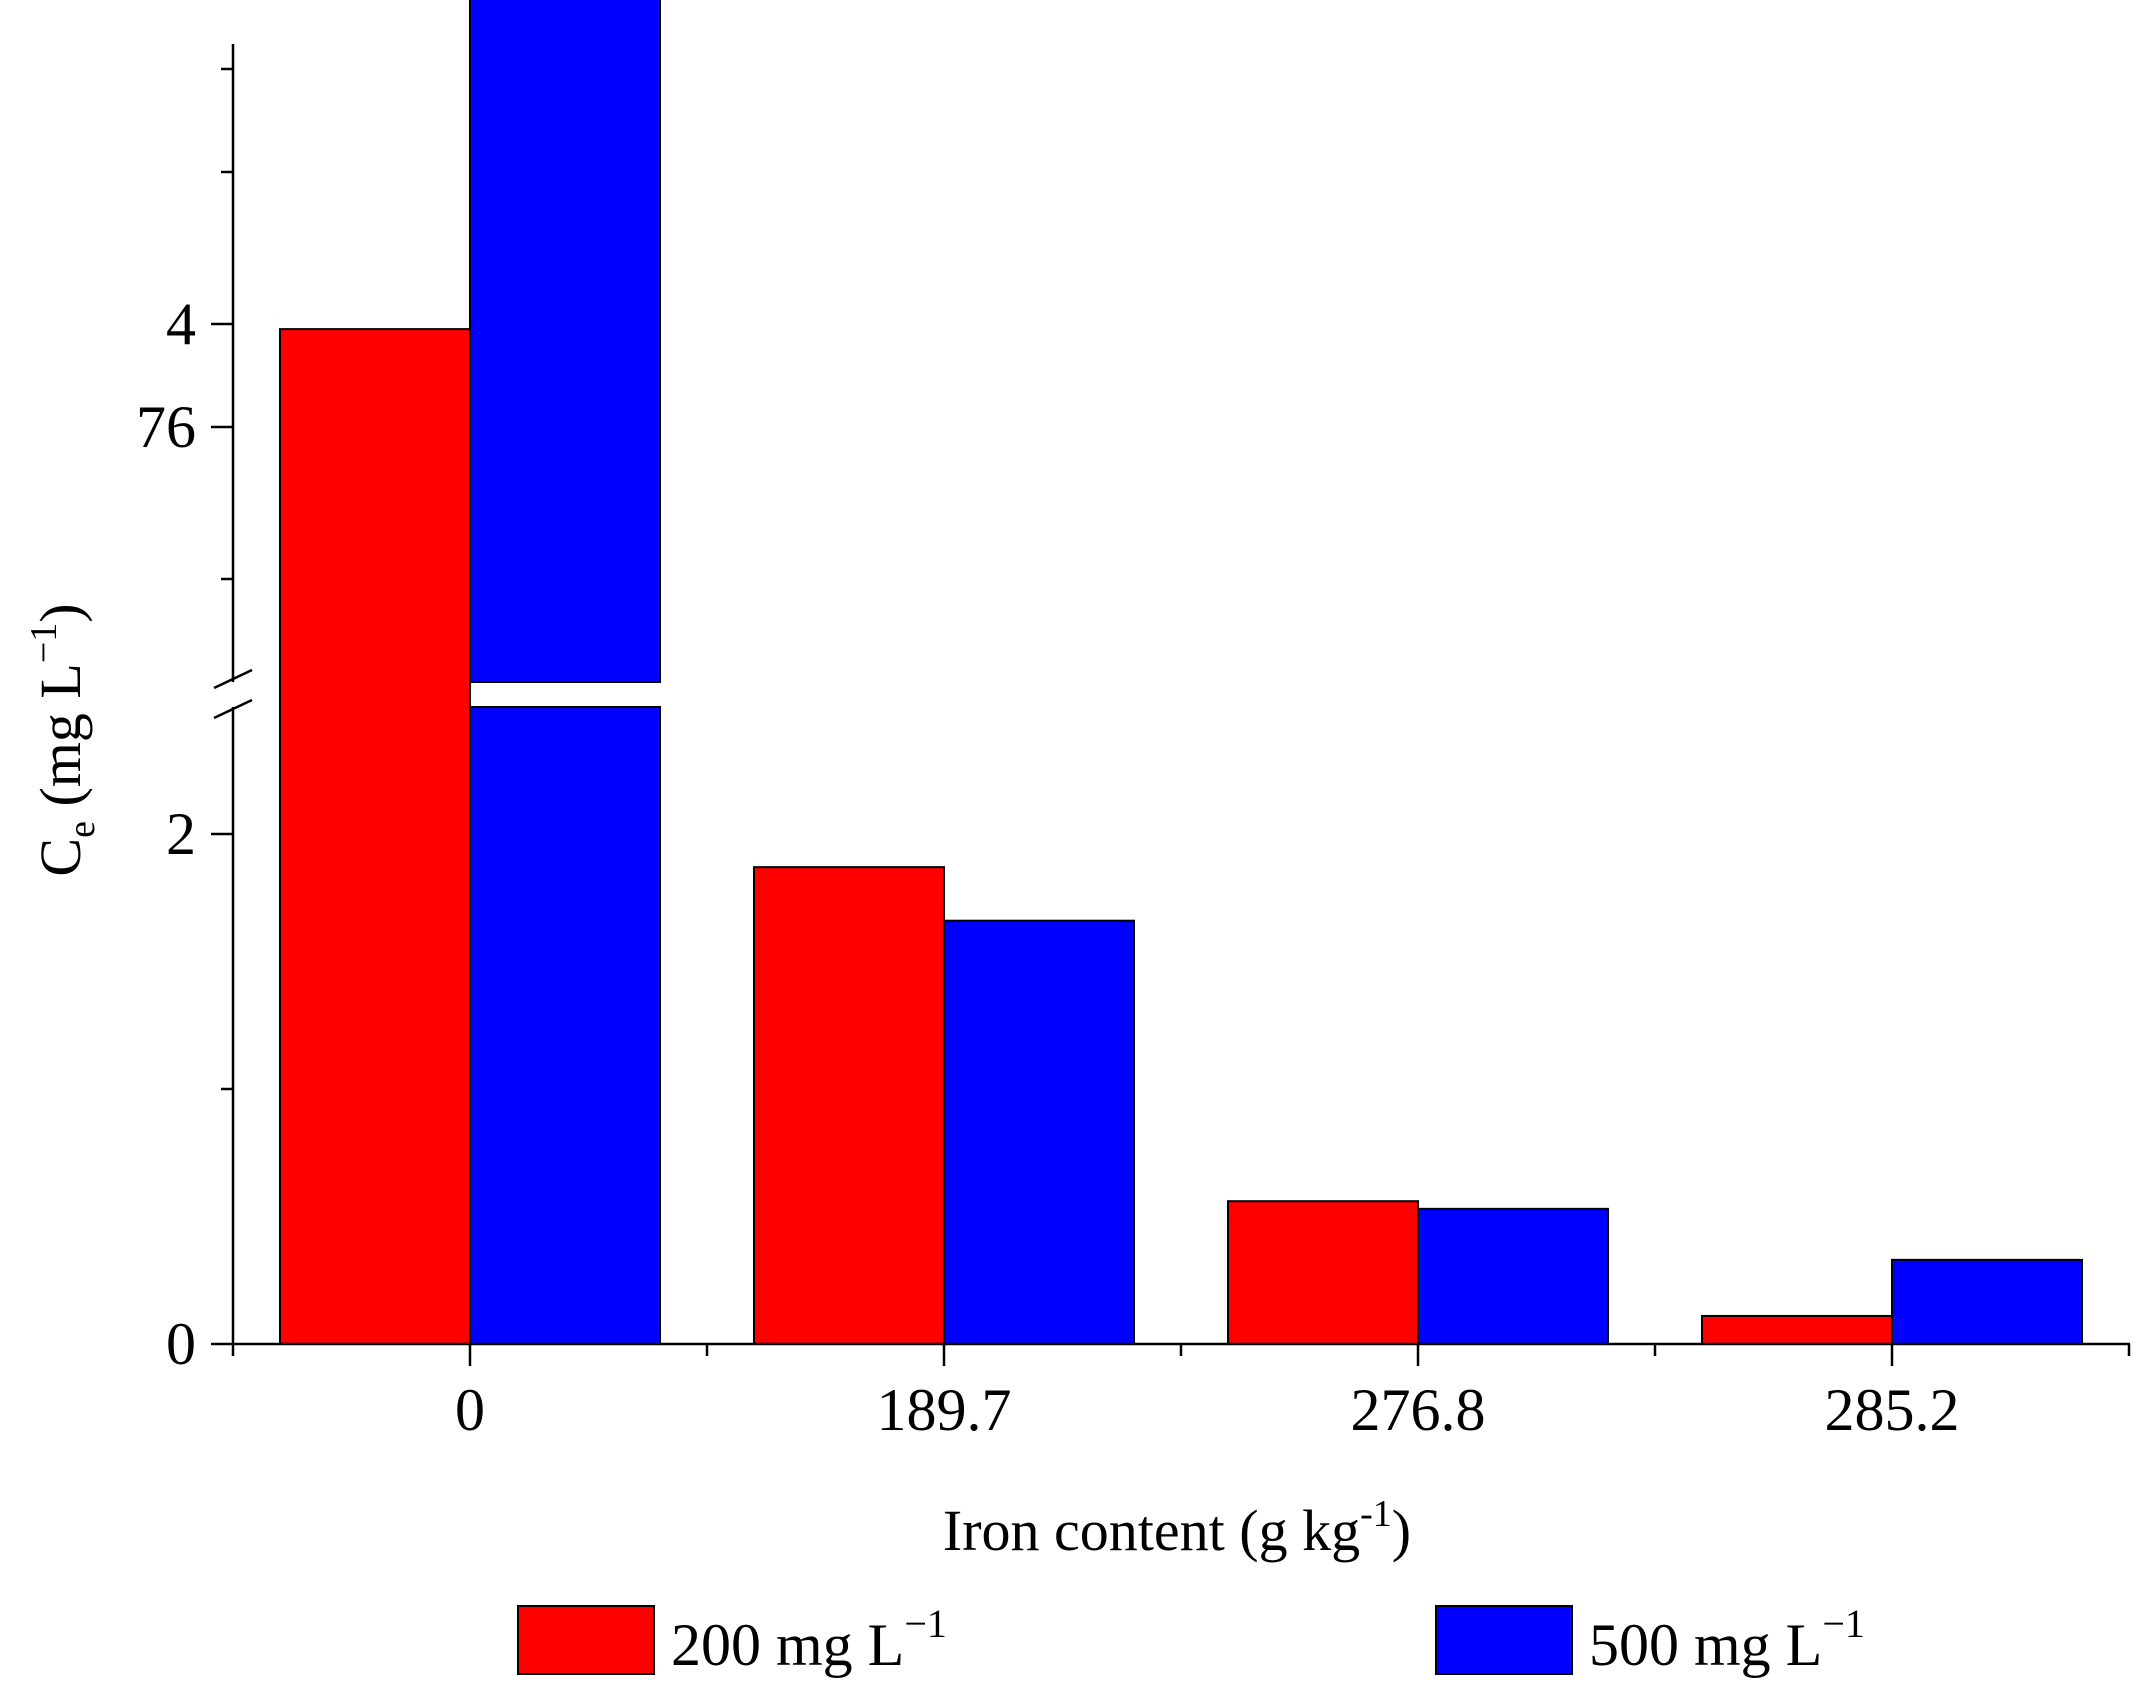 The image size is (2152, 1688). What do you see at coordinates (1191, 1639) in the screenshot?
I see `legend: 200 mg L−1 500 mg L−1` at bounding box center [1191, 1639].